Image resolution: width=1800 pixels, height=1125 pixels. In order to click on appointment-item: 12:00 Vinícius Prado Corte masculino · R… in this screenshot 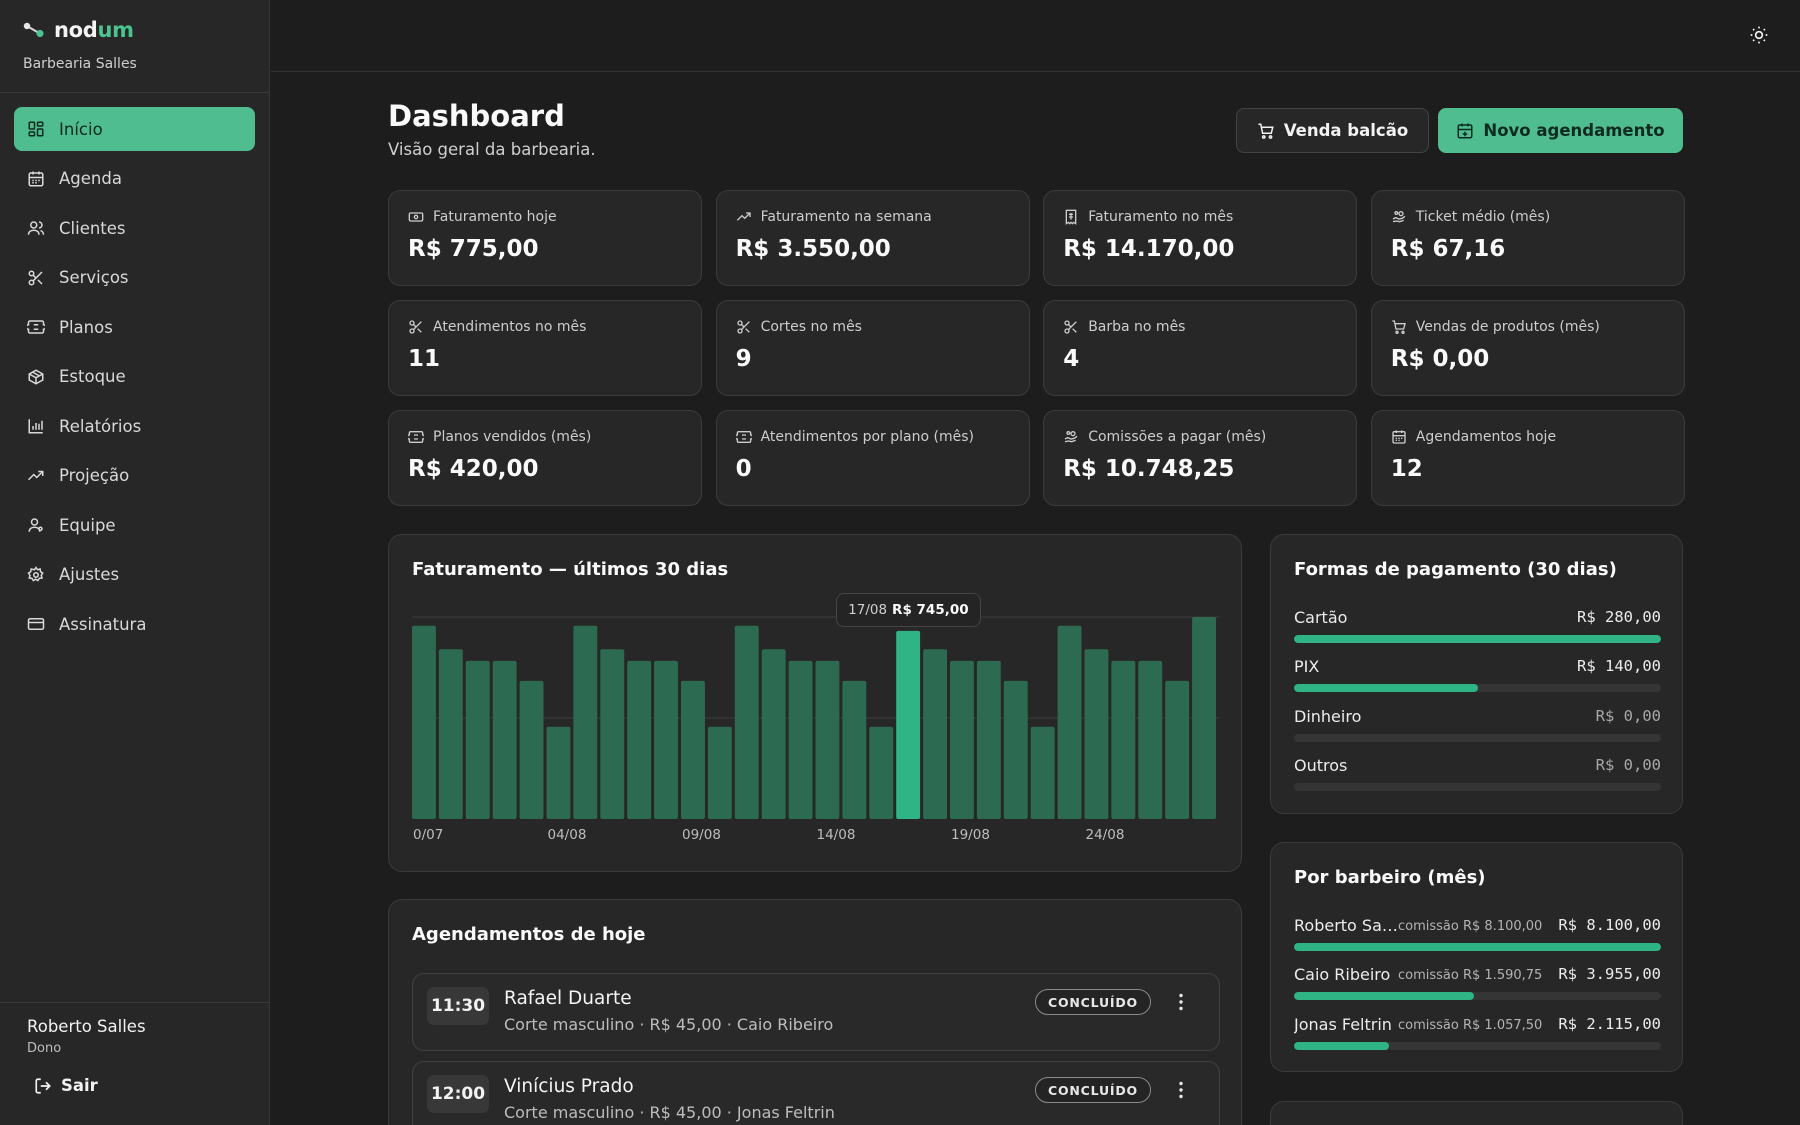, I will do `click(816, 1093)`.